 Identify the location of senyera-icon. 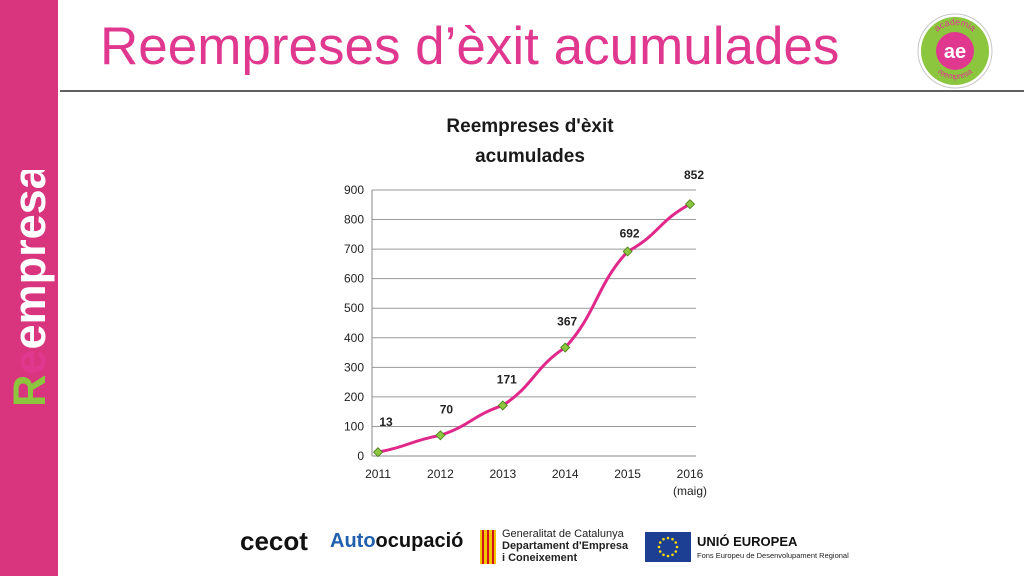
(488, 547).